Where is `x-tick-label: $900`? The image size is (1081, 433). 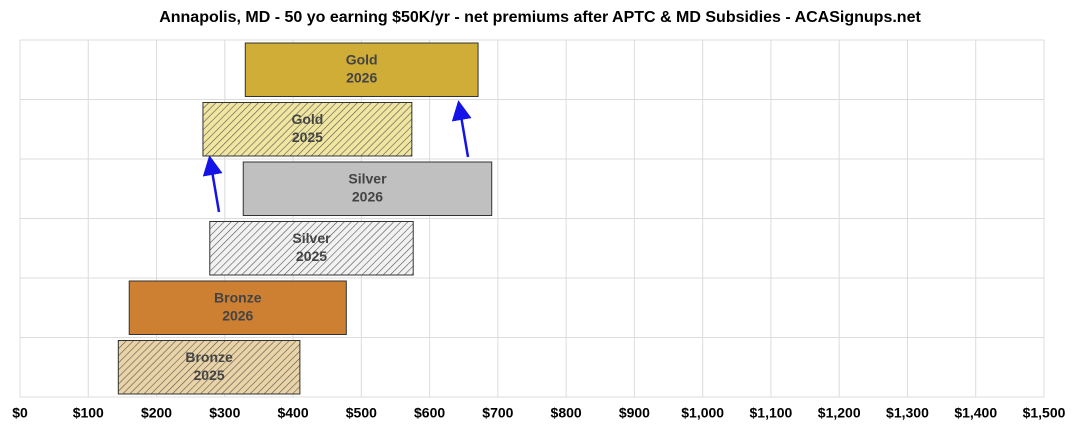 x-tick-label: $900 is located at coordinates (634, 413).